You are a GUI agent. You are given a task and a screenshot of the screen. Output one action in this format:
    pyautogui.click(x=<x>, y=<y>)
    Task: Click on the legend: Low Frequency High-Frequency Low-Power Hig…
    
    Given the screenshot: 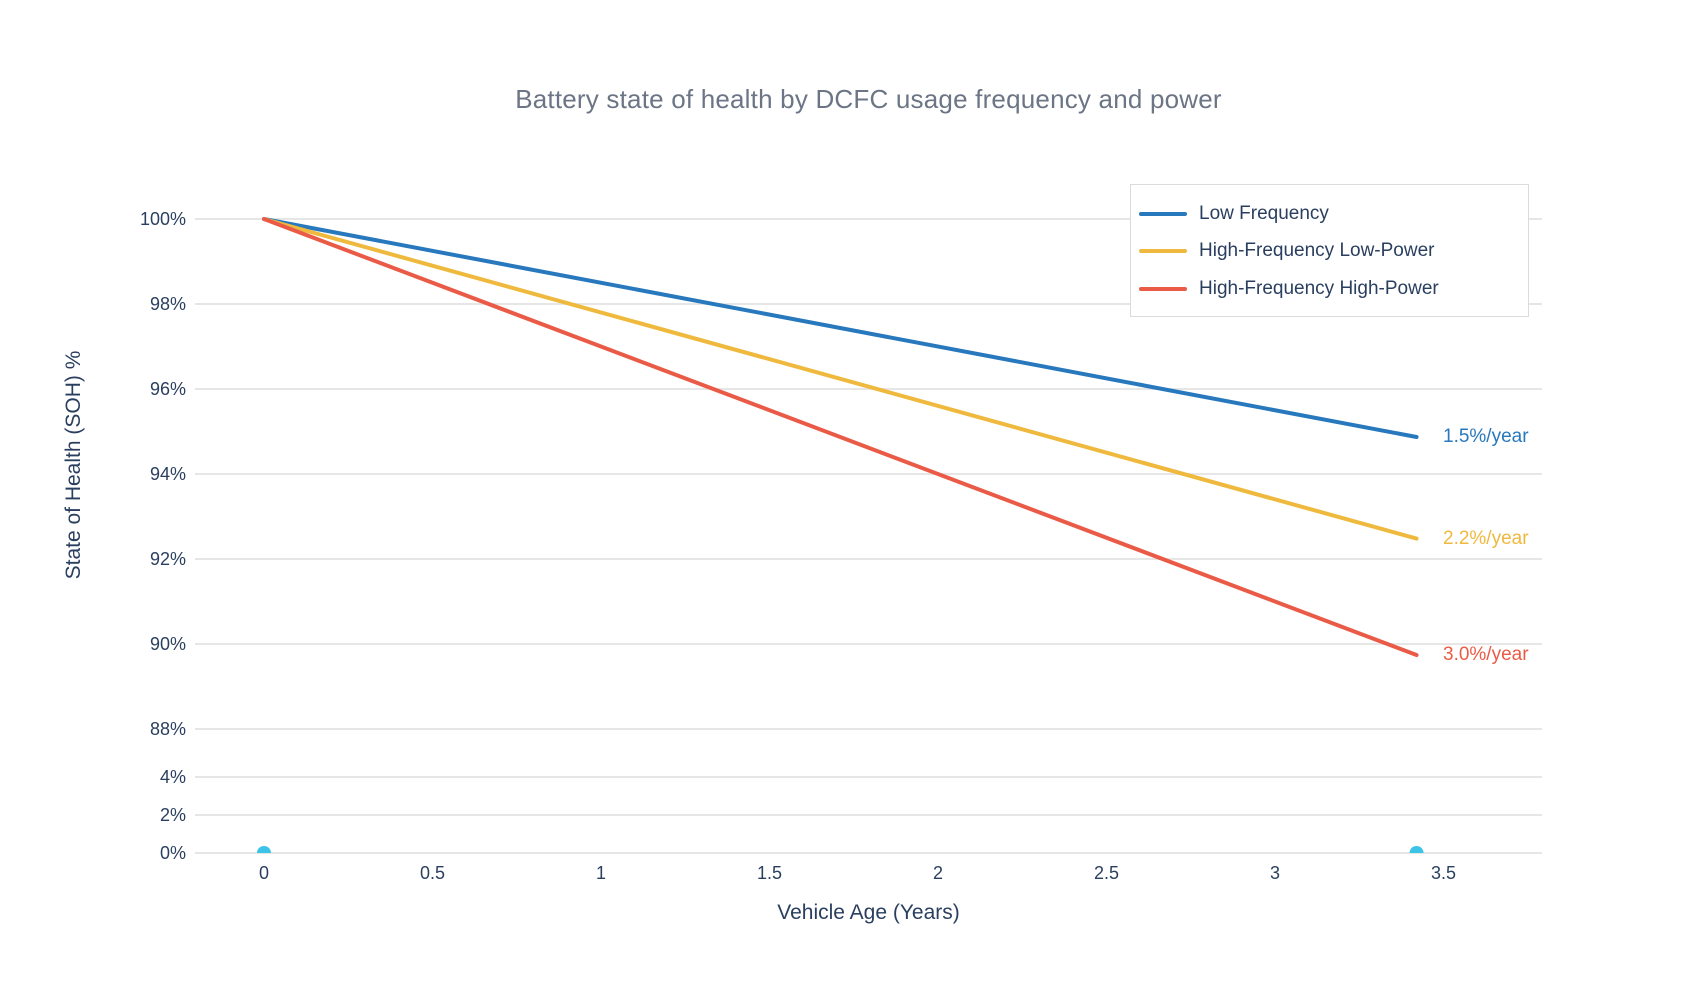 What is the action you would take?
    pyautogui.click(x=1329, y=250)
    